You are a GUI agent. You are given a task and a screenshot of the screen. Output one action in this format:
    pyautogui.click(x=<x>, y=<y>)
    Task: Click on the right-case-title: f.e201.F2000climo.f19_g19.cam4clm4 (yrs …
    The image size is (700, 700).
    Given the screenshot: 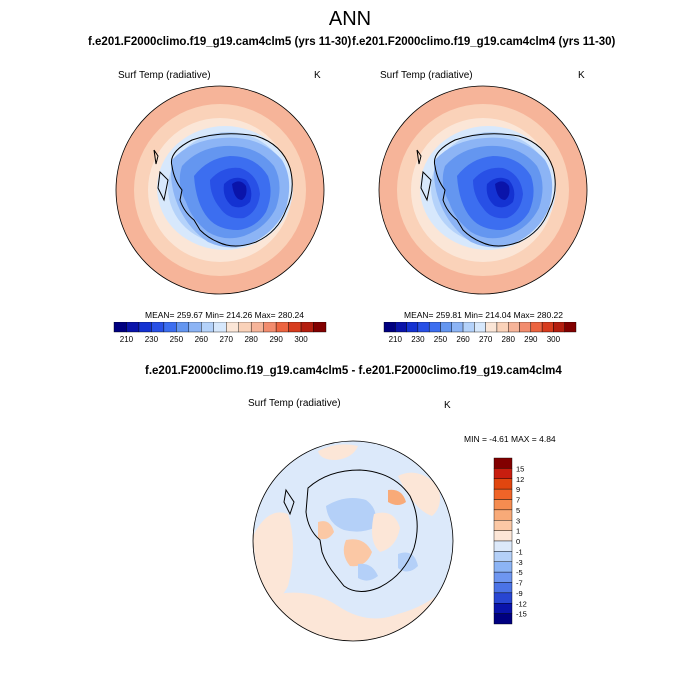 What is the action you would take?
    pyautogui.click(x=484, y=42)
    